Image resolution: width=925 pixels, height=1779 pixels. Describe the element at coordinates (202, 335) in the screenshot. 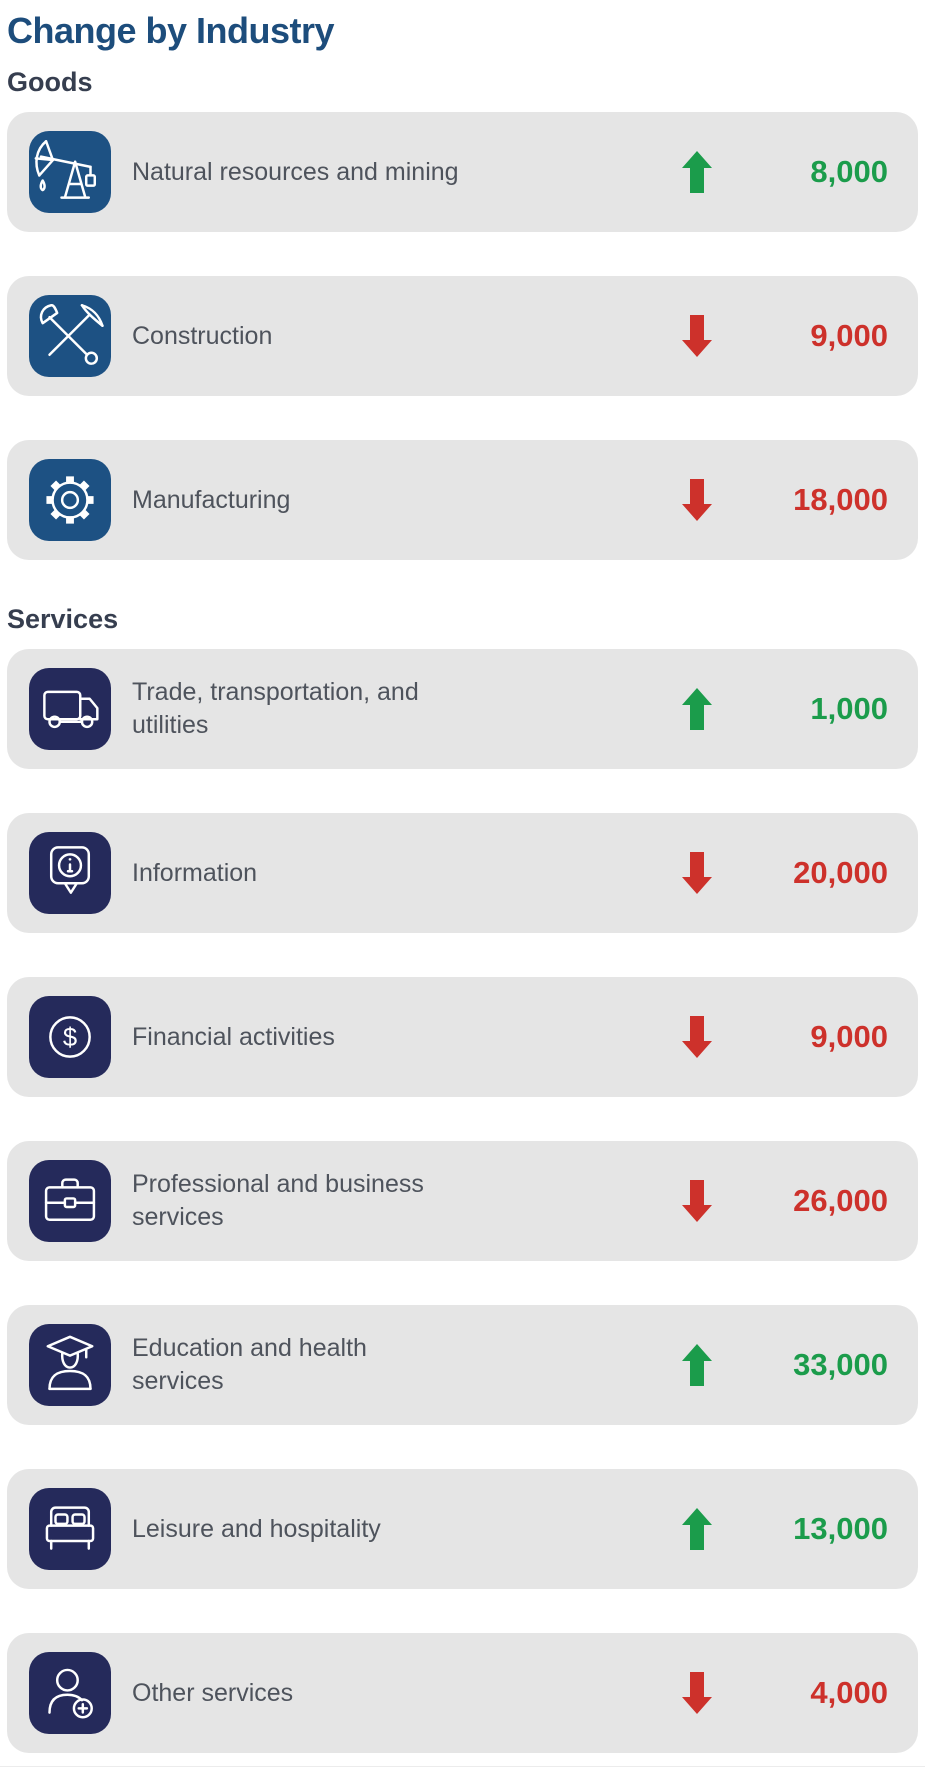

I see `industry-label: Construction` at that location.